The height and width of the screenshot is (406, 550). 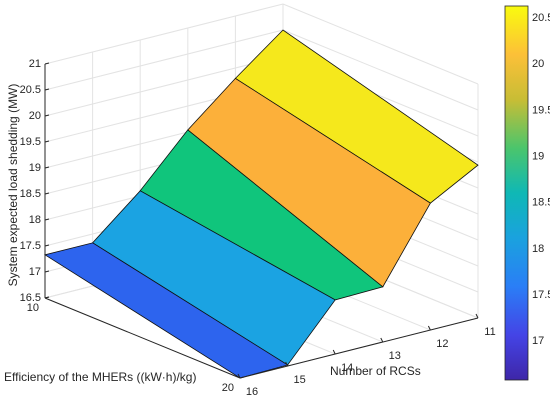 What do you see at coordinates (35, 116) in the screenshot?
I see `z-tick-label: 20` at bounding box center [35, 116].